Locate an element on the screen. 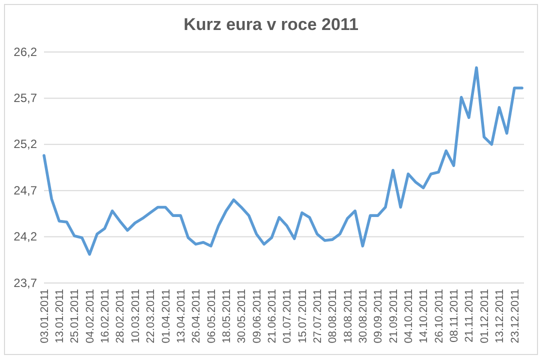 The height and width of the screenshot is (359, 542). x-tick-label: 04.02.2011 is located at coordinates (90, 316).